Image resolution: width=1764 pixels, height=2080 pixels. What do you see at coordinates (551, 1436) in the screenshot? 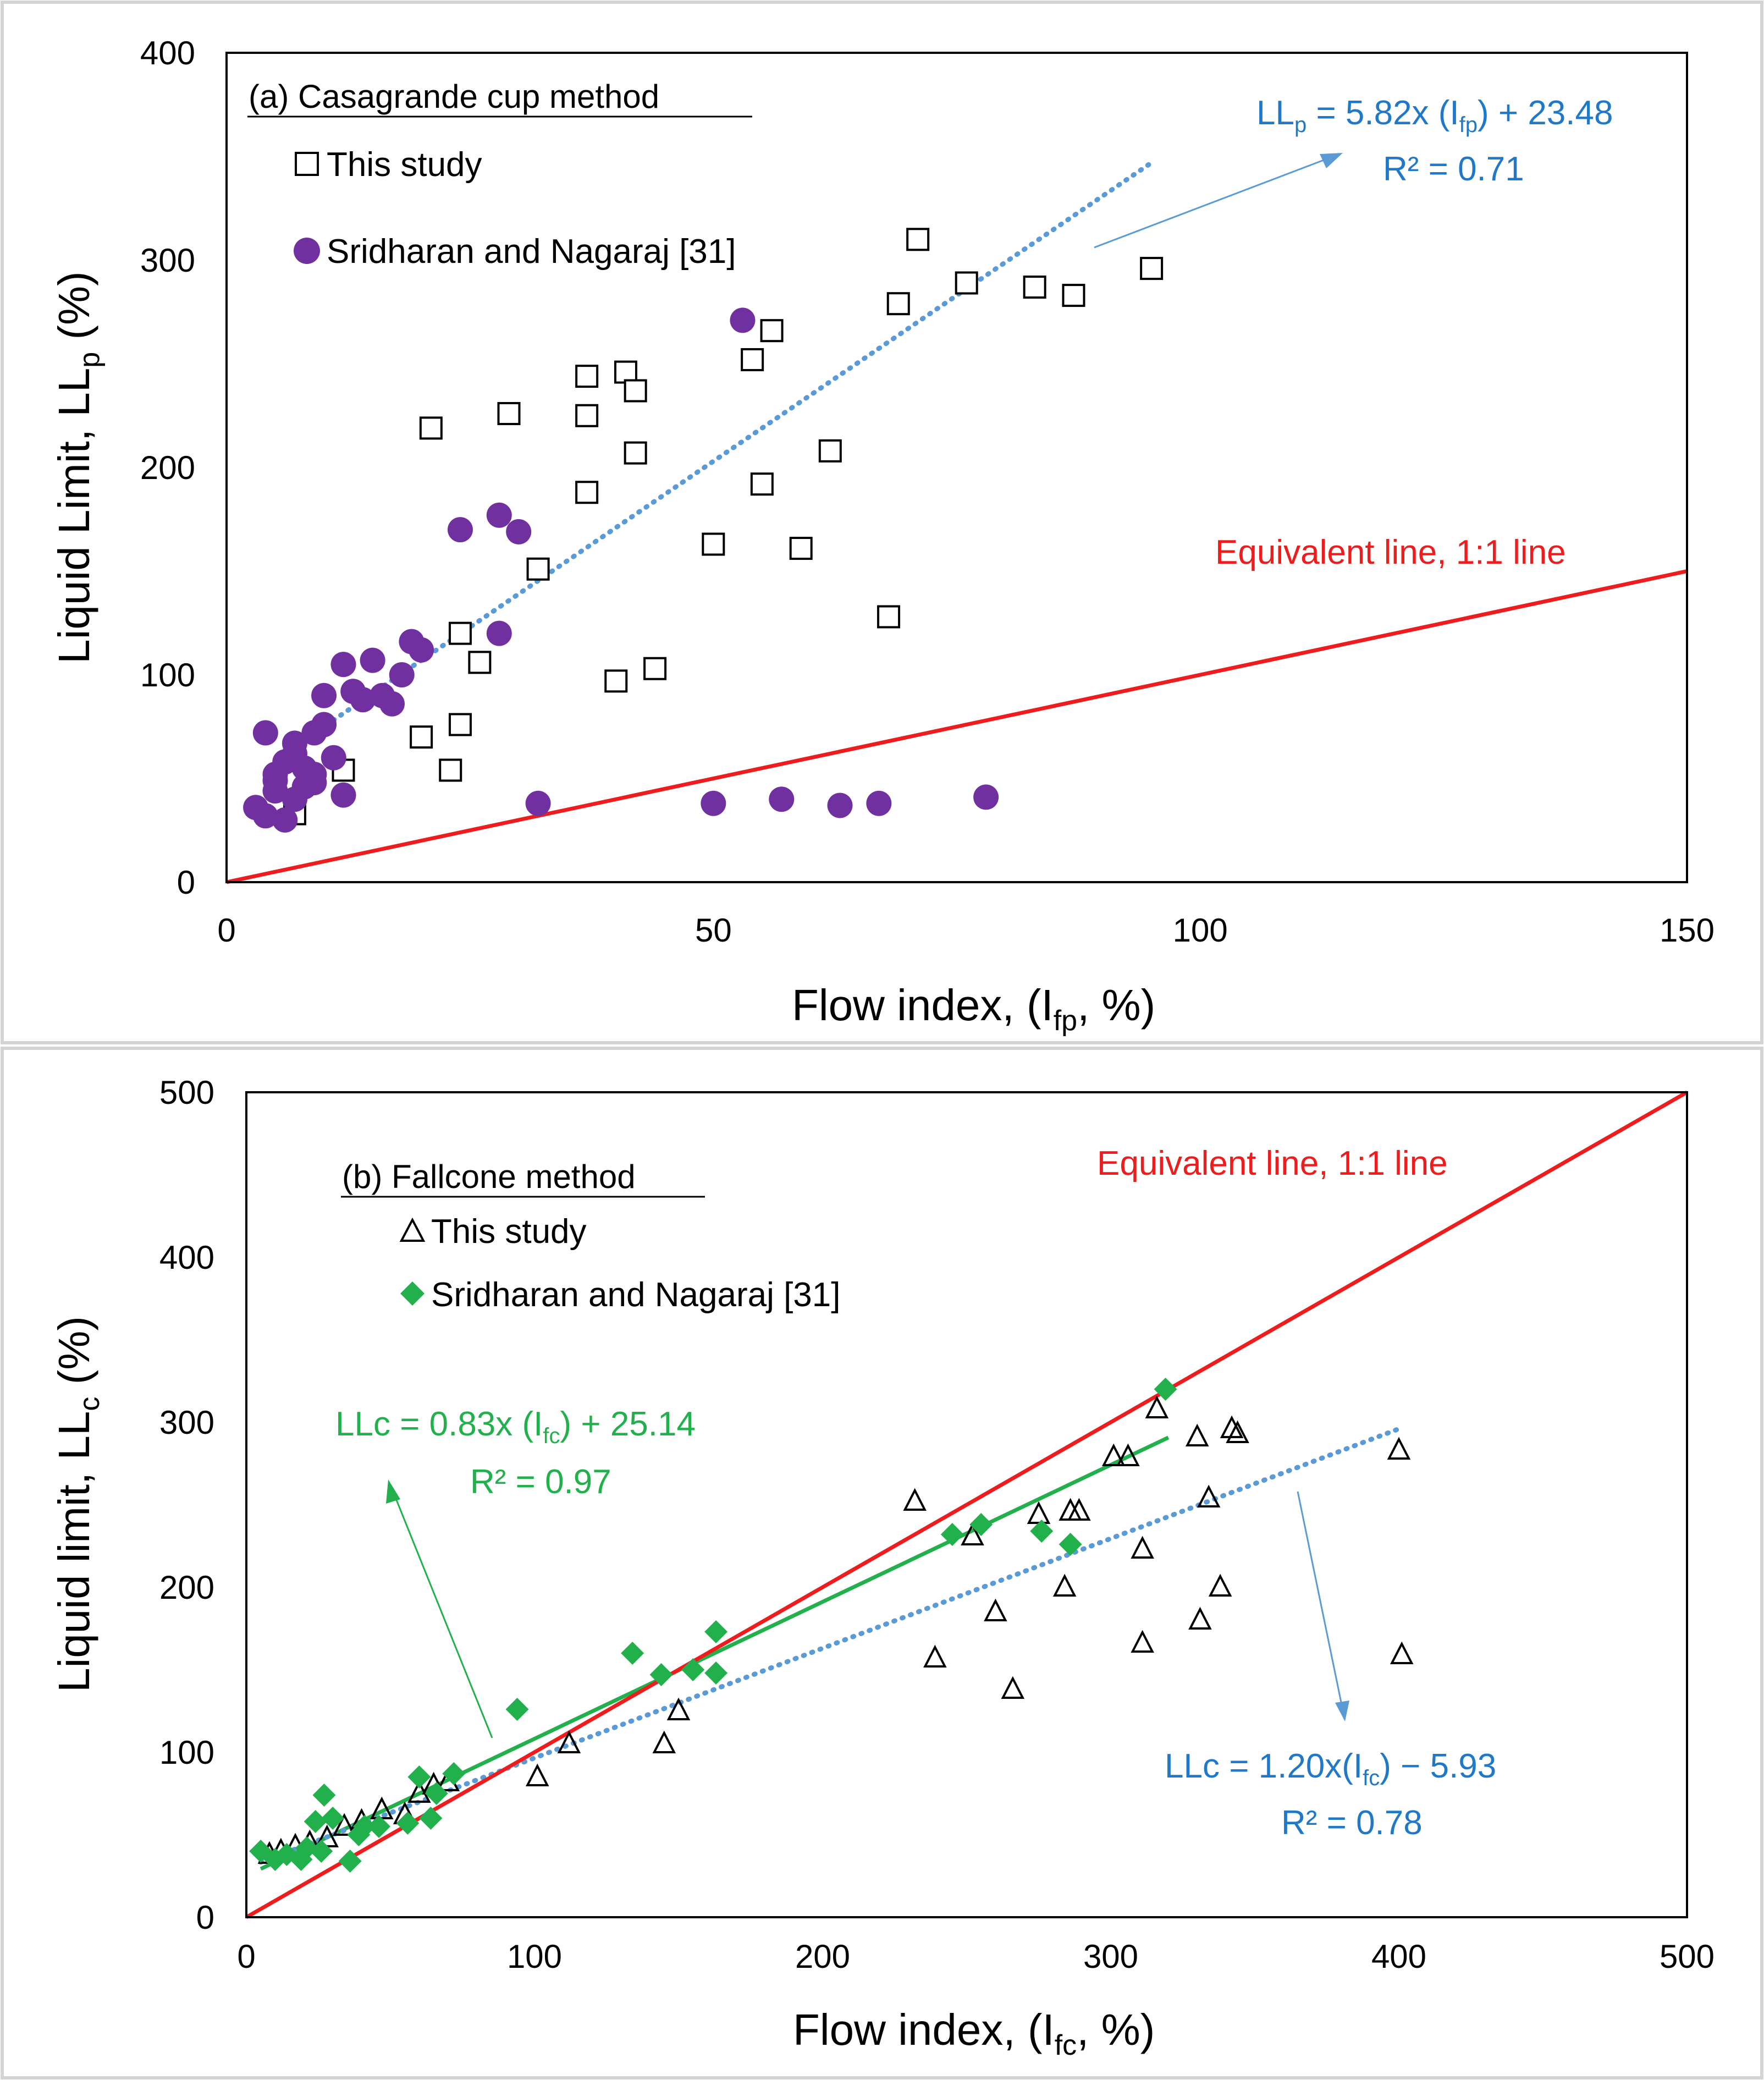
I see `eq-g-sub: fc` at bounding box center [551, 1436].